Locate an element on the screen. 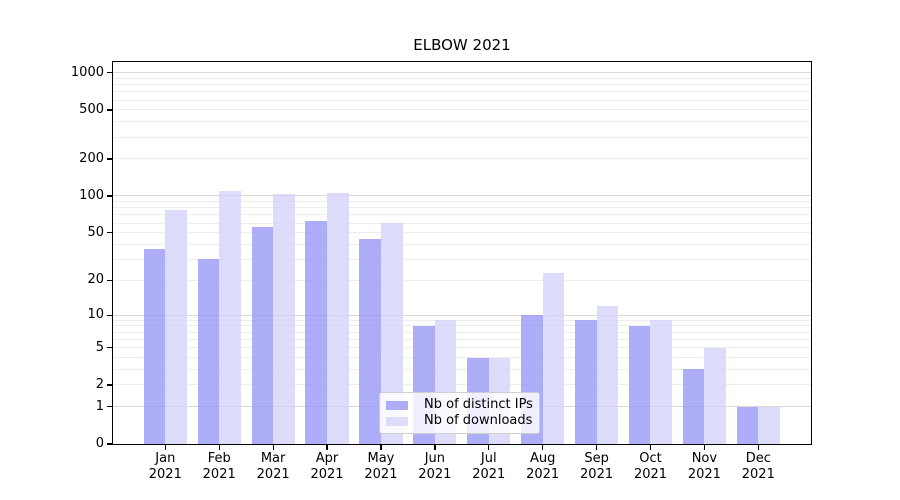 Image resolution: width=900 pixels, height=500 pixels. bar-downloads-sep is located at coordinates (607, 375).